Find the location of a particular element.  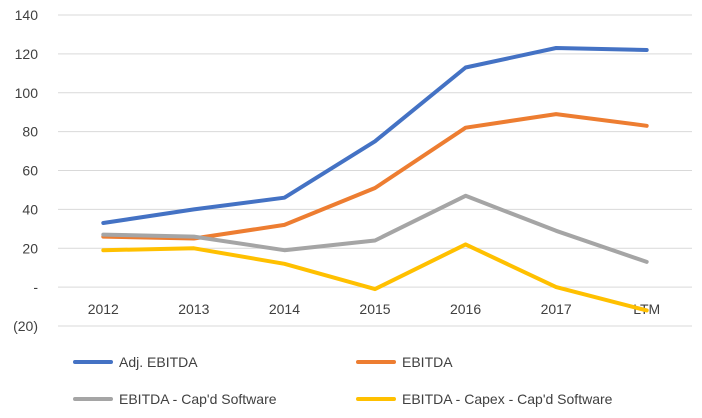

legend-label: Adj. EBITDA is located at coordinates (158, 362).